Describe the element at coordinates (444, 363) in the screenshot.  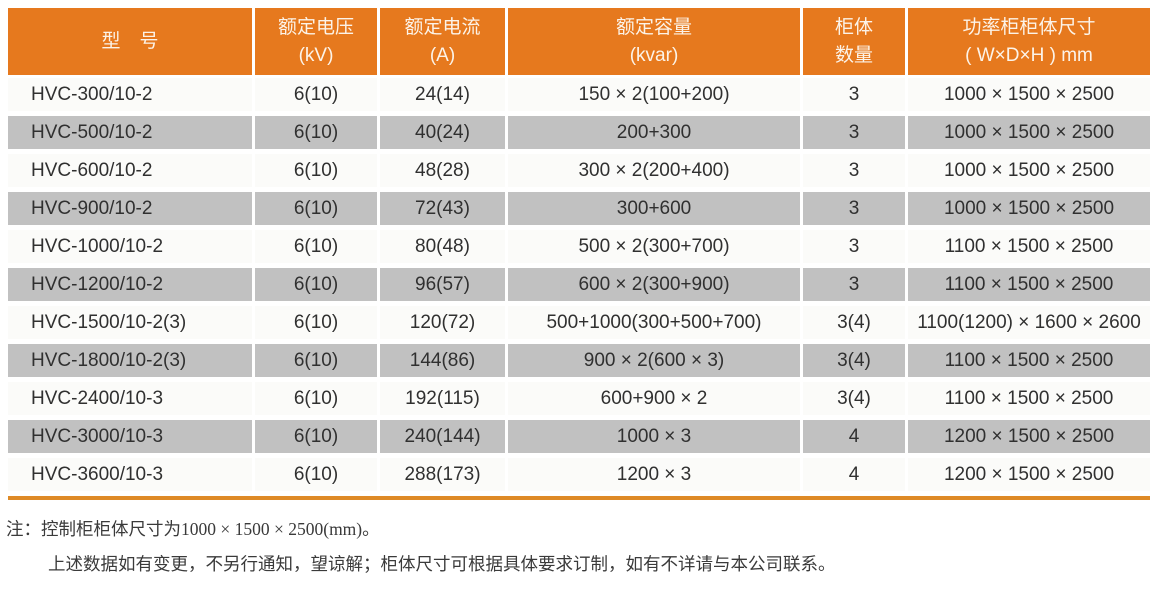
I see `current-cell: 144(86)` at that location.